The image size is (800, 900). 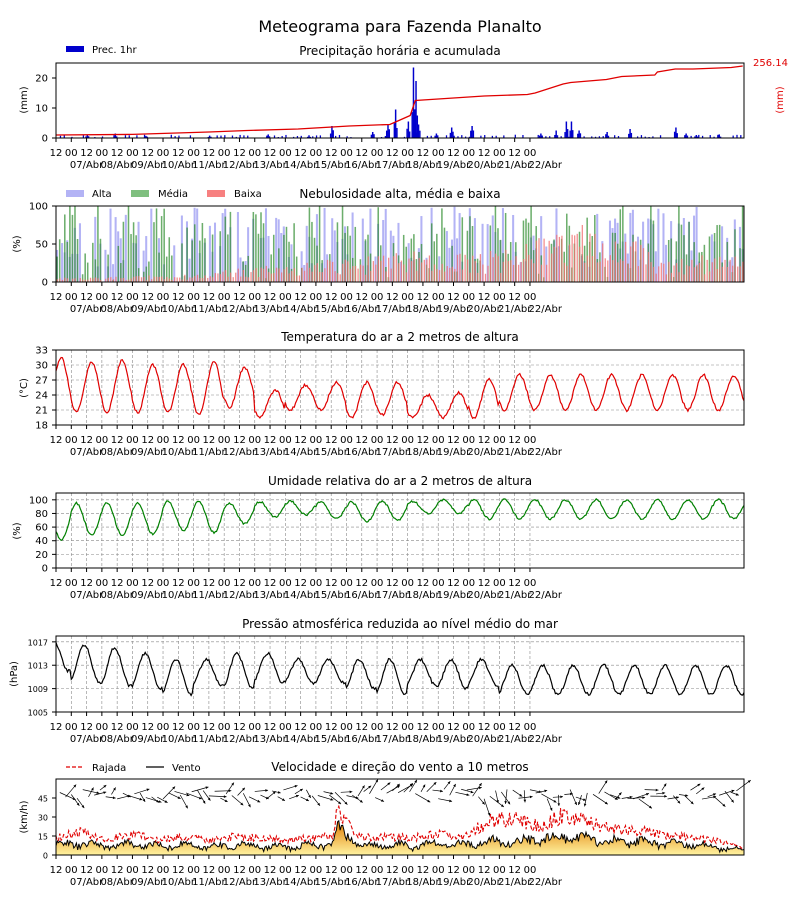 What do you see at coordinates (41, 79) in the screenshot?
I see `y-tick-label: 20` at bounding box center [41, 79].